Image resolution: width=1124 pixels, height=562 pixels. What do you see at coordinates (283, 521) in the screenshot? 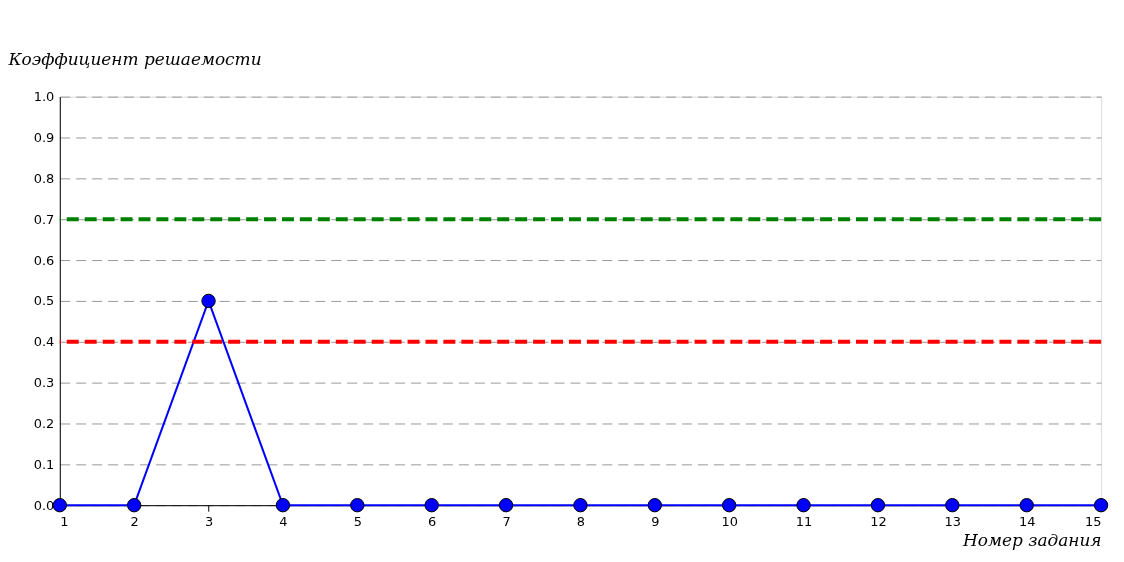
I see `x-tick-label: 4` at bounding box center [283, 521].